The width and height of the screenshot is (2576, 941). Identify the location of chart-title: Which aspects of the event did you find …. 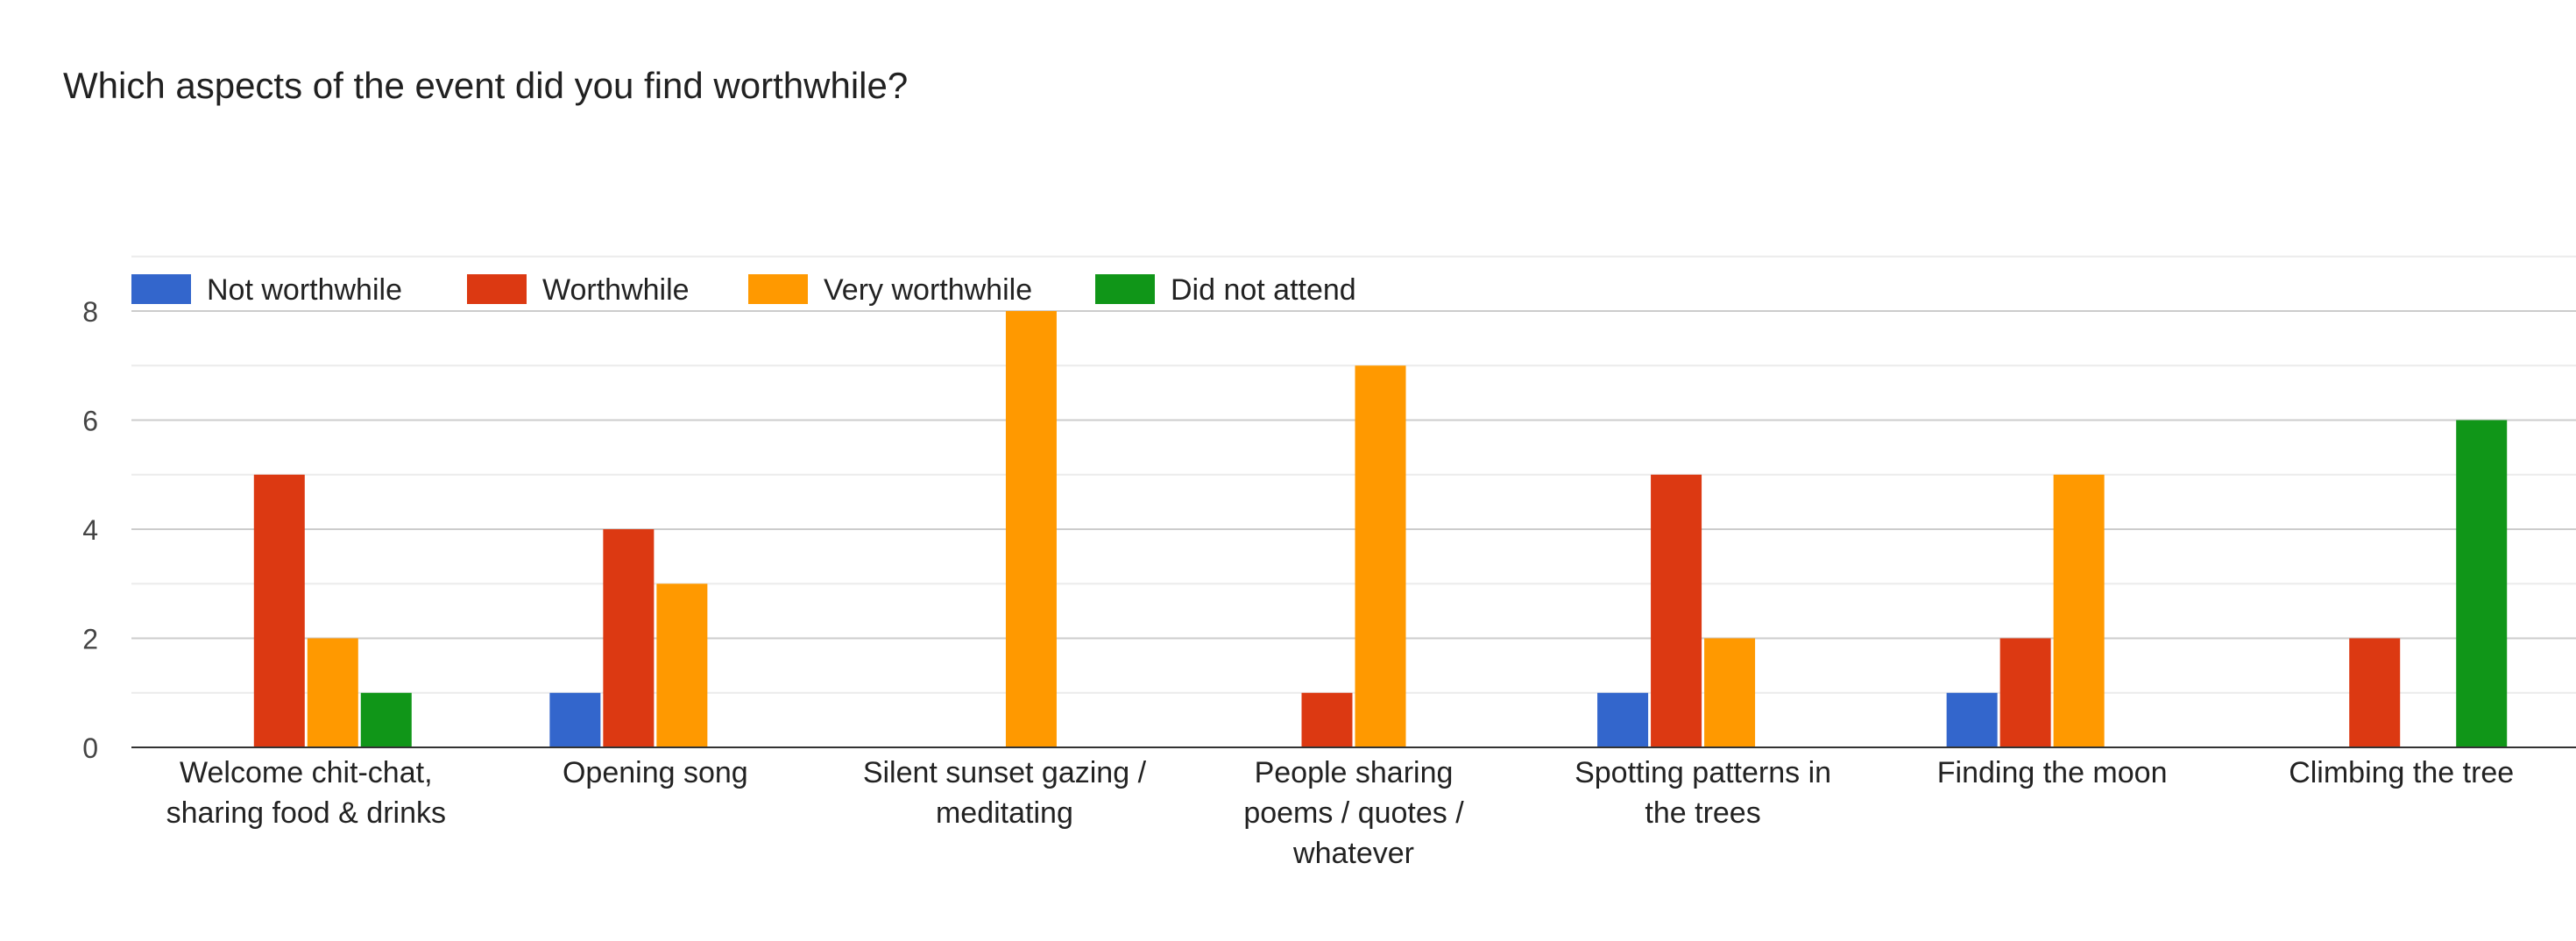
(486, 86).